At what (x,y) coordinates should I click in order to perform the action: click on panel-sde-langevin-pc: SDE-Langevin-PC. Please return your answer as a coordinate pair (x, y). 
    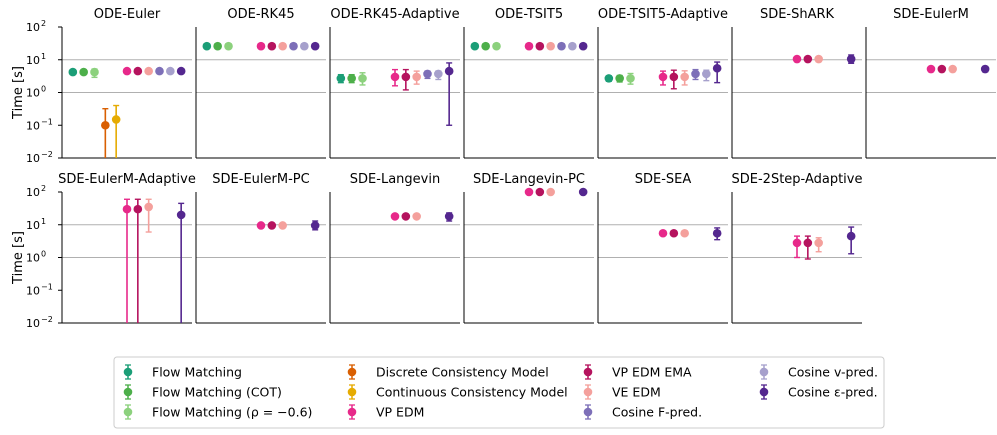
    Looking at the image, I should click on (528, 248).